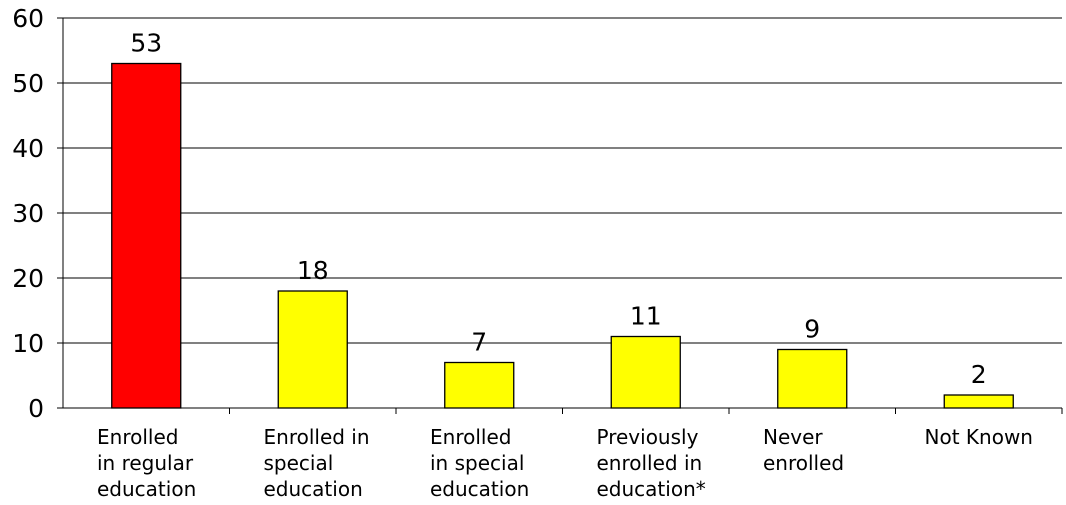 The height and width of the screenshot is (505, 1066). What do you see at coordinates (979, 374) in the screenshot?
I see `data-label: 2` at bounding box center [979, 374].